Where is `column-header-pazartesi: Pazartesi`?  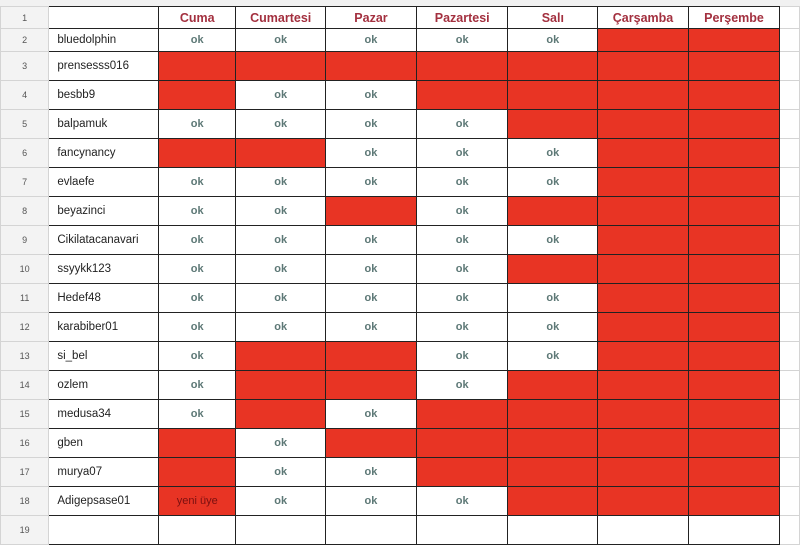
column-header-pazartesi: Pazartesi is located at coordinates (462, 17).